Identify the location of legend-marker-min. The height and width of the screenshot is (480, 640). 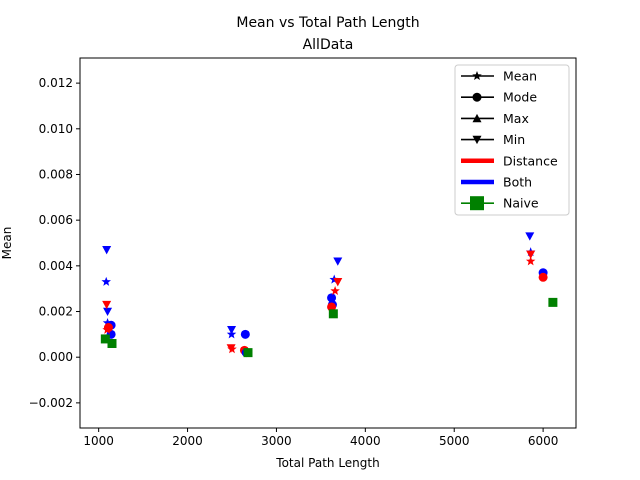
(477, 140).